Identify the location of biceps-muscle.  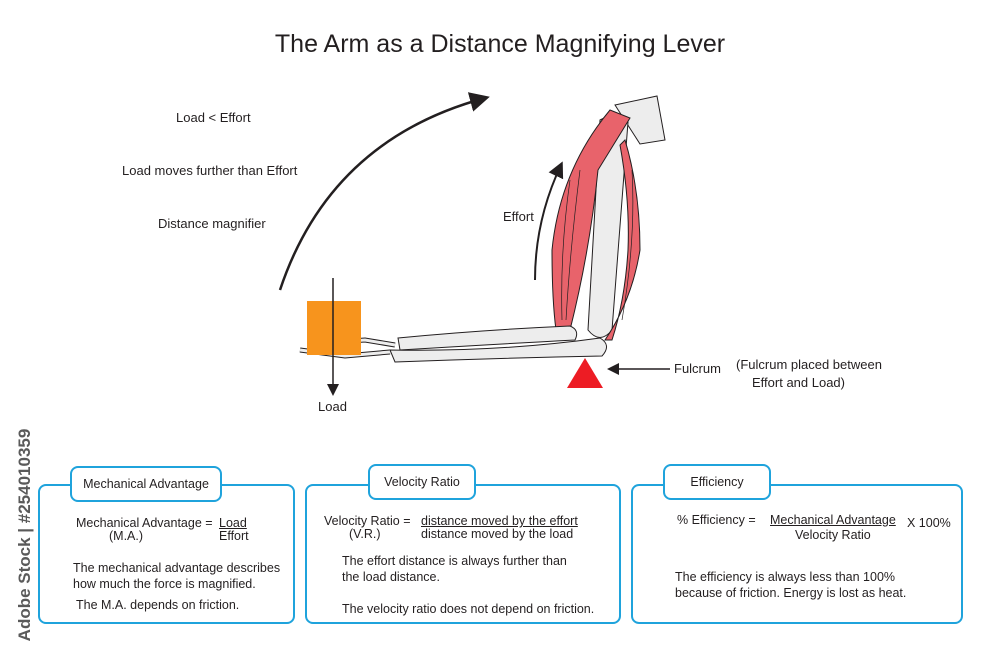
(591, 220).